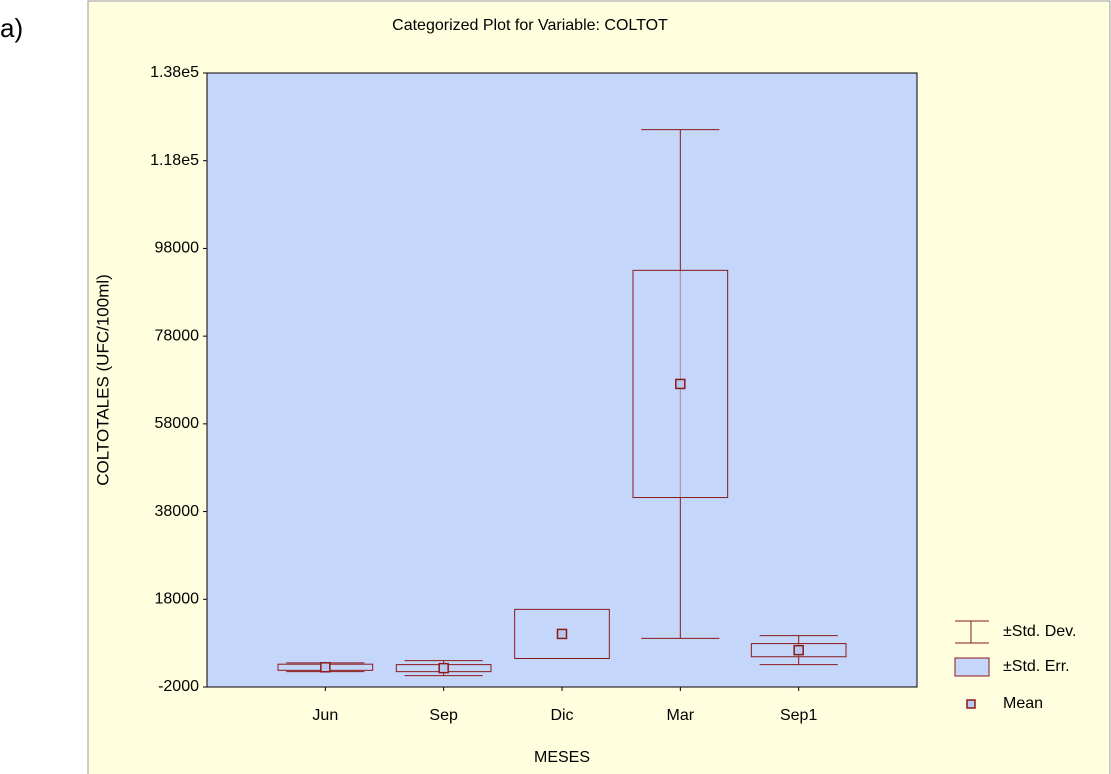 The image size is (1111, 774). I want to click on y-tick-label: 1.18e5, so click(174, 160).